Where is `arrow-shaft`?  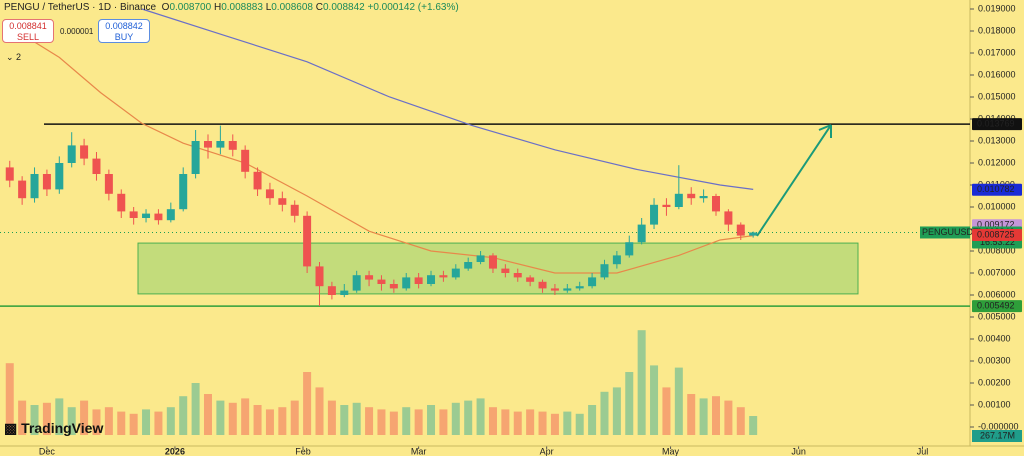 arrow-shaft is located at coordinates (794, 180).